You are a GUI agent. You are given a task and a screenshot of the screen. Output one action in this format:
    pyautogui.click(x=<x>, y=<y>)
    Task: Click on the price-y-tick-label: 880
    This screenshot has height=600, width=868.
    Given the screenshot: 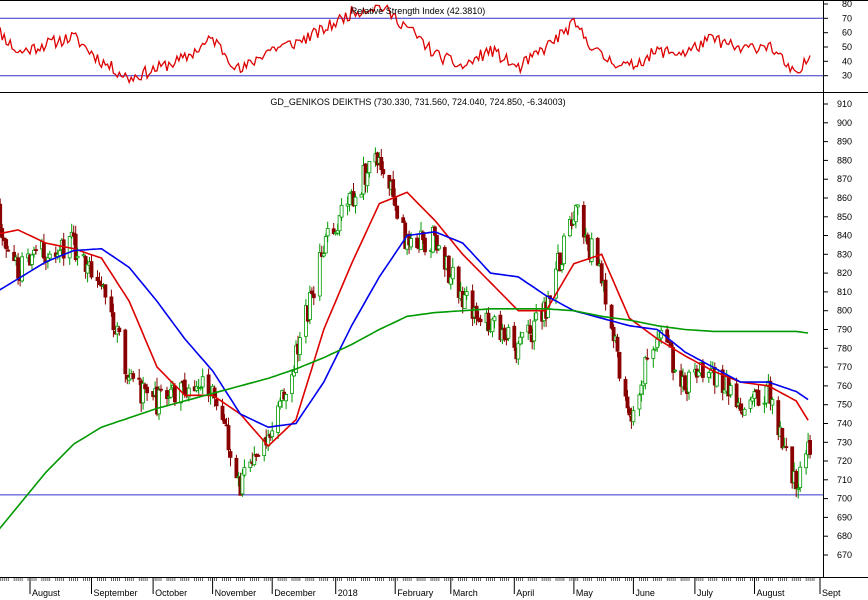 What is the action you would take?
    pyautogui.click(x=844, y=160)
    